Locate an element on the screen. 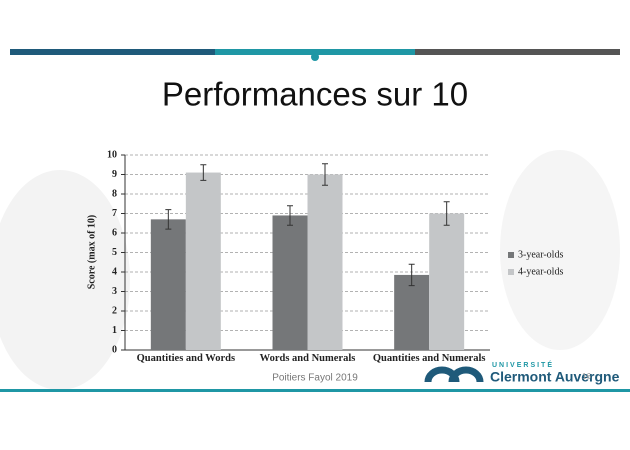 This screenshot has height=450, width=630. y-tick-label: 3 is located at coordinates (114, 291).